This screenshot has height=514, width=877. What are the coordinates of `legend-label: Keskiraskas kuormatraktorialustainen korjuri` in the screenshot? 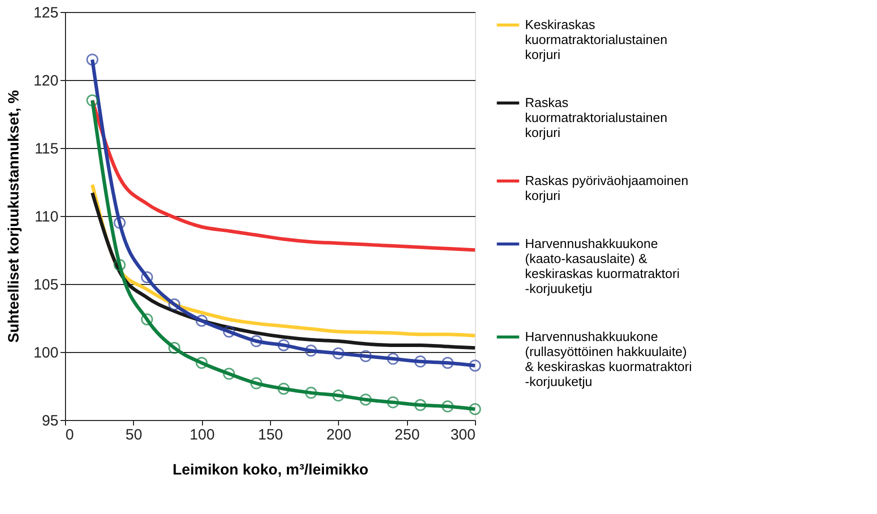 It's located at (596, 39).